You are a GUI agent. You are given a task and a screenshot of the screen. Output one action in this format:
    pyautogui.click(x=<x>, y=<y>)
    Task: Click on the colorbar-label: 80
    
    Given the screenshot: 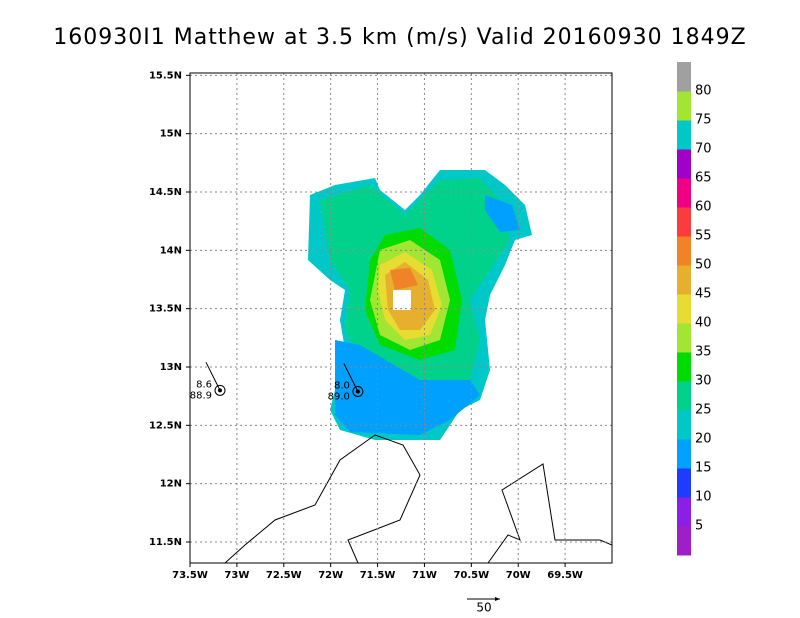 What is the action you would take?
    pyautogui.click(x=703, y=91)
    